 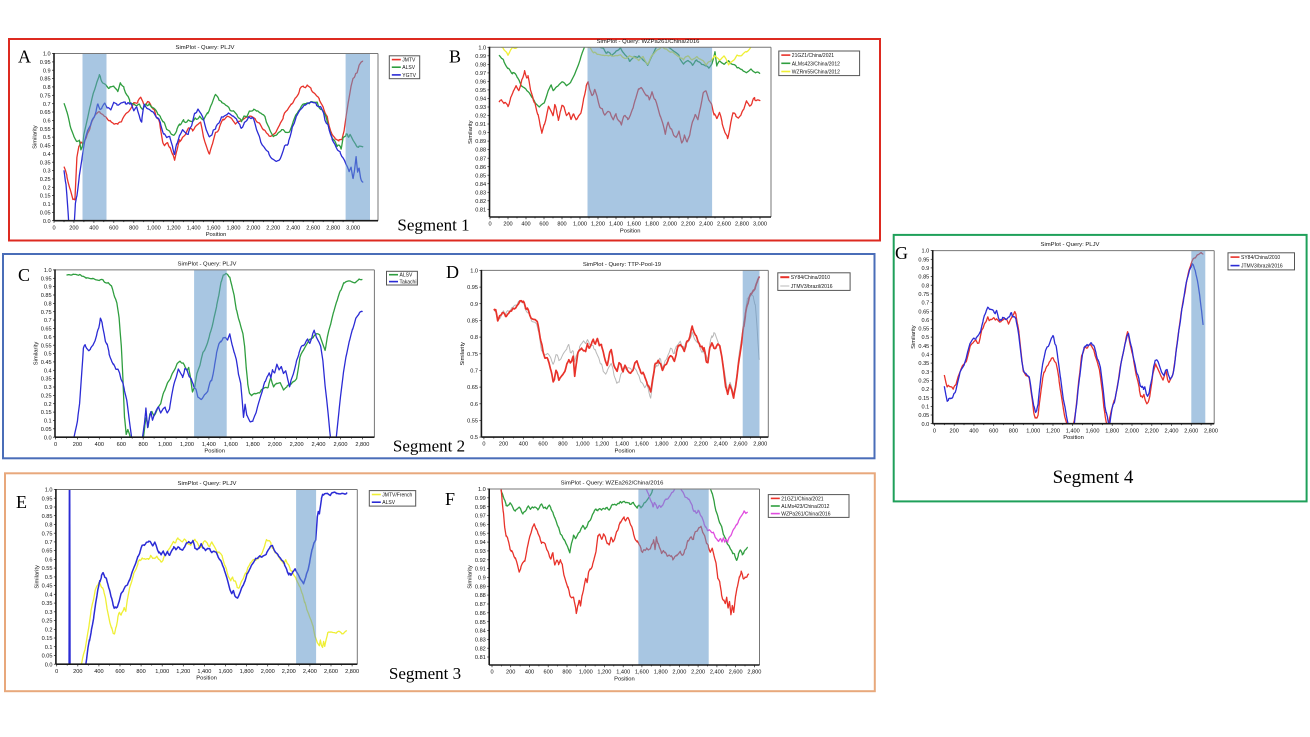 I want to click on svg-text: 0.94, so click(x=480, y=100).